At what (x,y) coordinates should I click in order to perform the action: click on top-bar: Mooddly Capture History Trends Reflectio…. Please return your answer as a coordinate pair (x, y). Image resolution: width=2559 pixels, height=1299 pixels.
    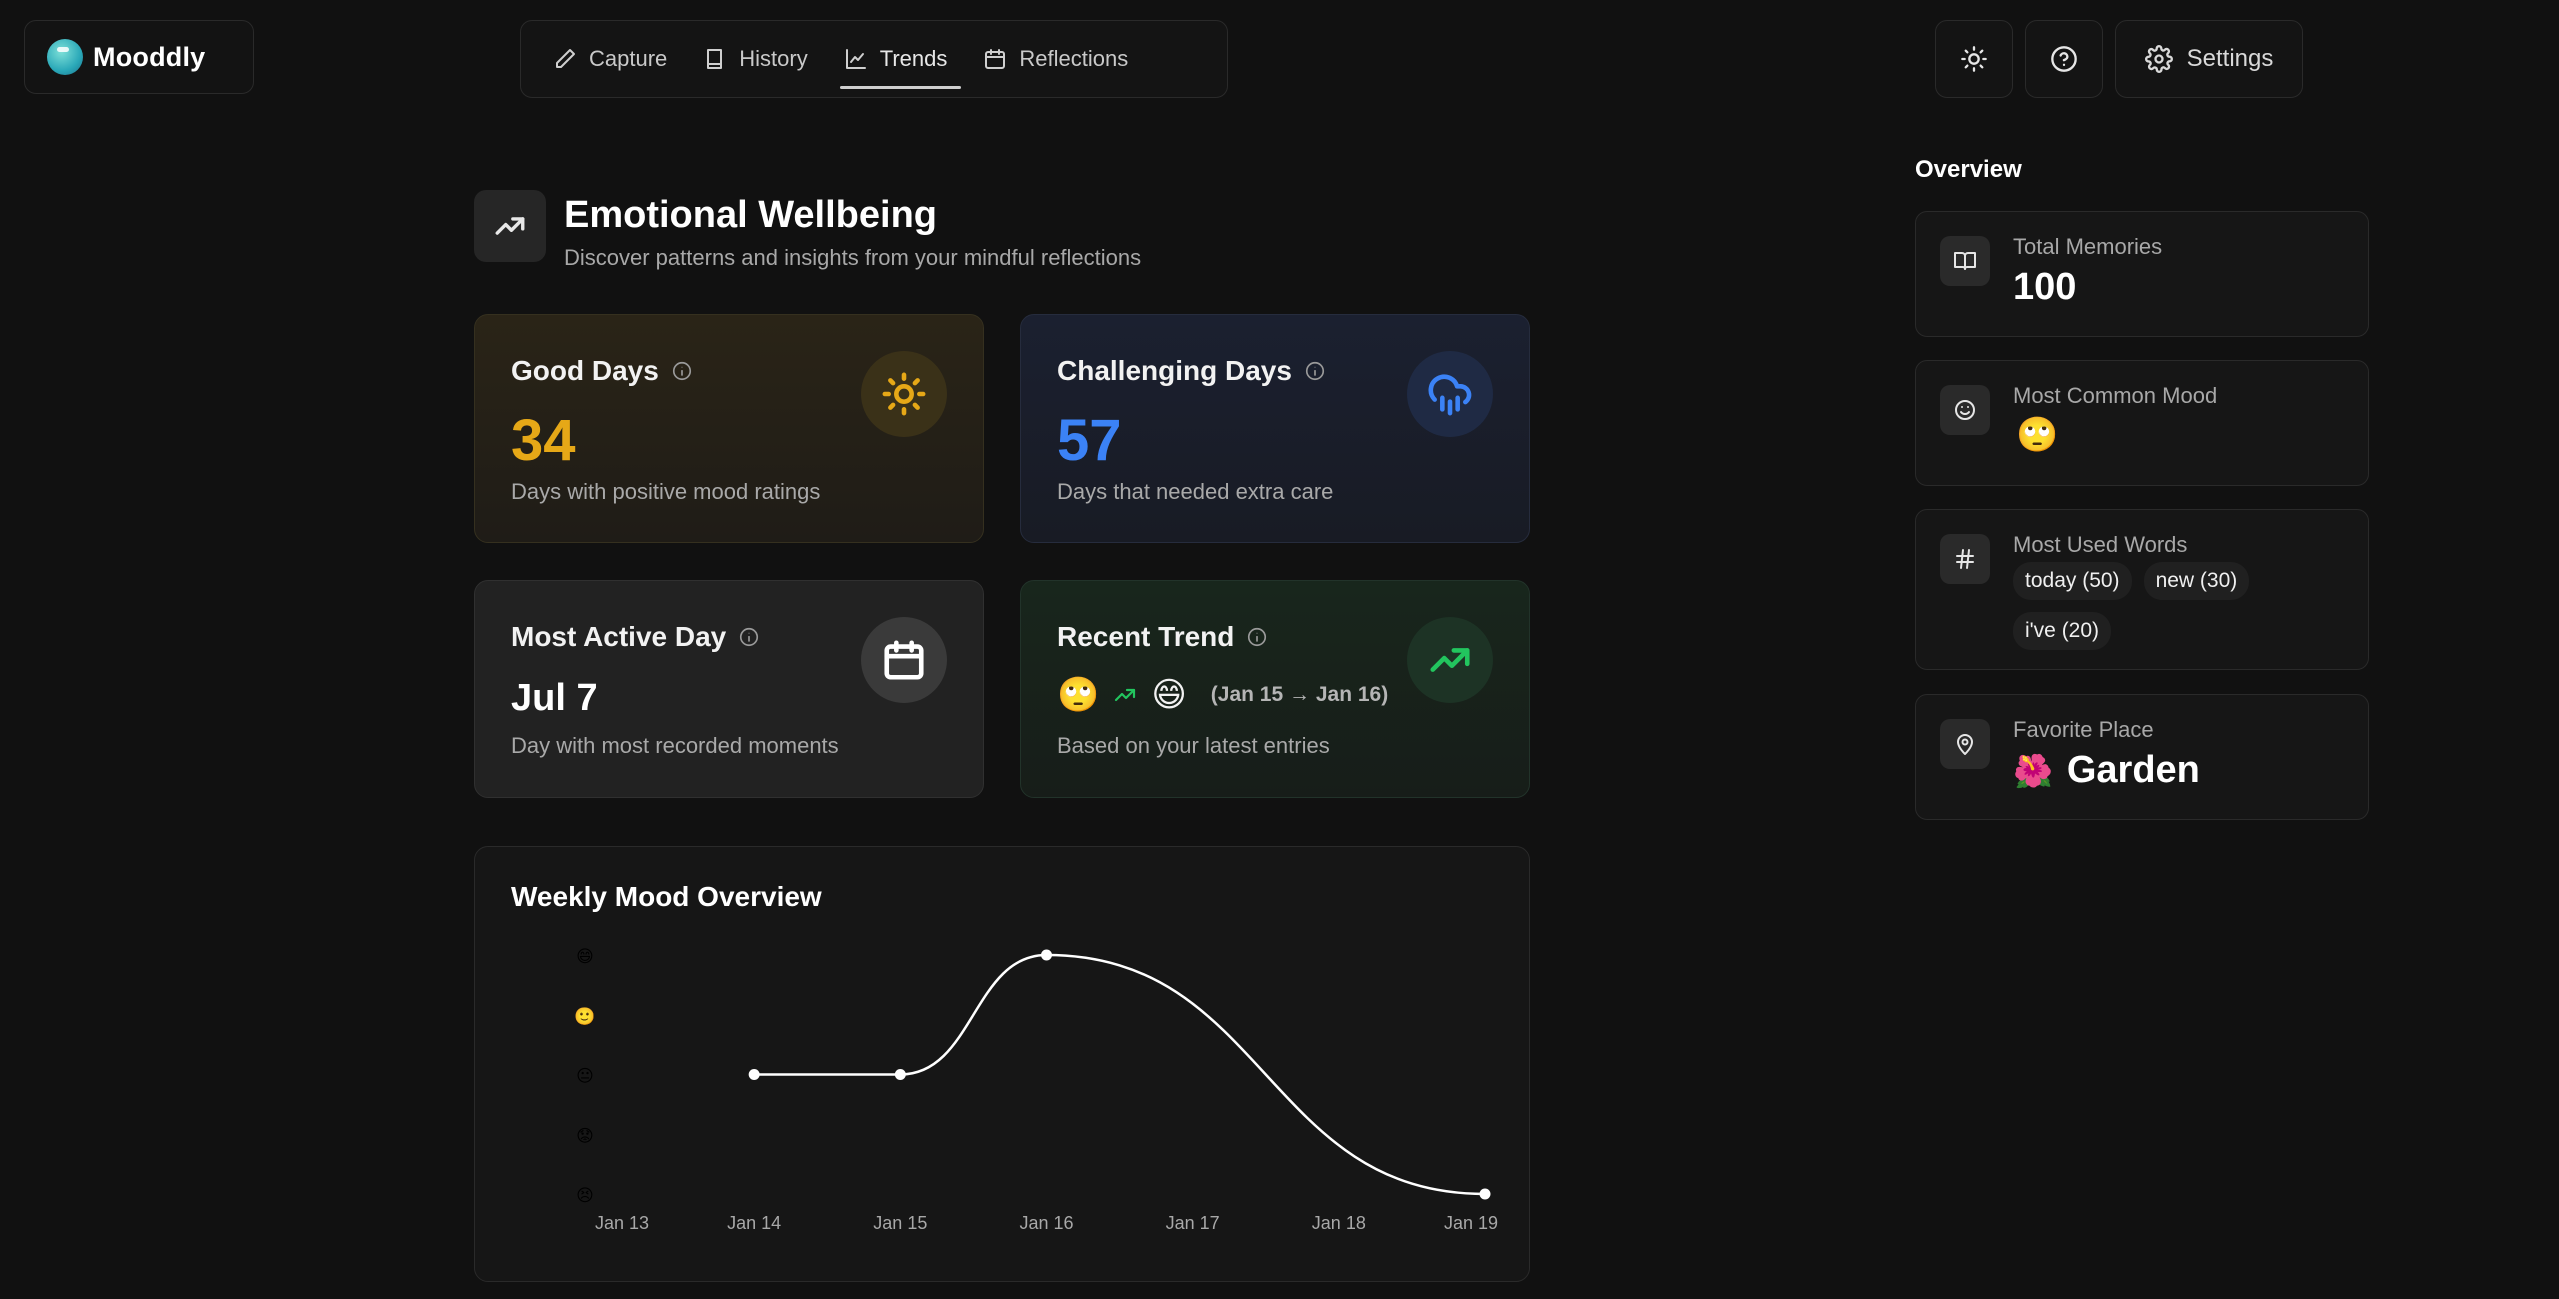
    Looking at the image, I should click on (1279, 55).